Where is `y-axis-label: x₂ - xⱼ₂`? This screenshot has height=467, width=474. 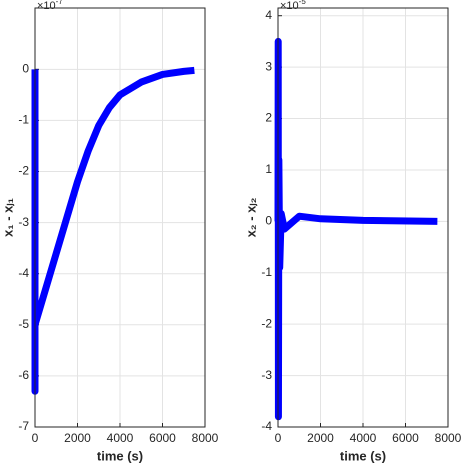 y-axis-label: x₂ - xⱼ₂ is located at coordinates (250, 217).